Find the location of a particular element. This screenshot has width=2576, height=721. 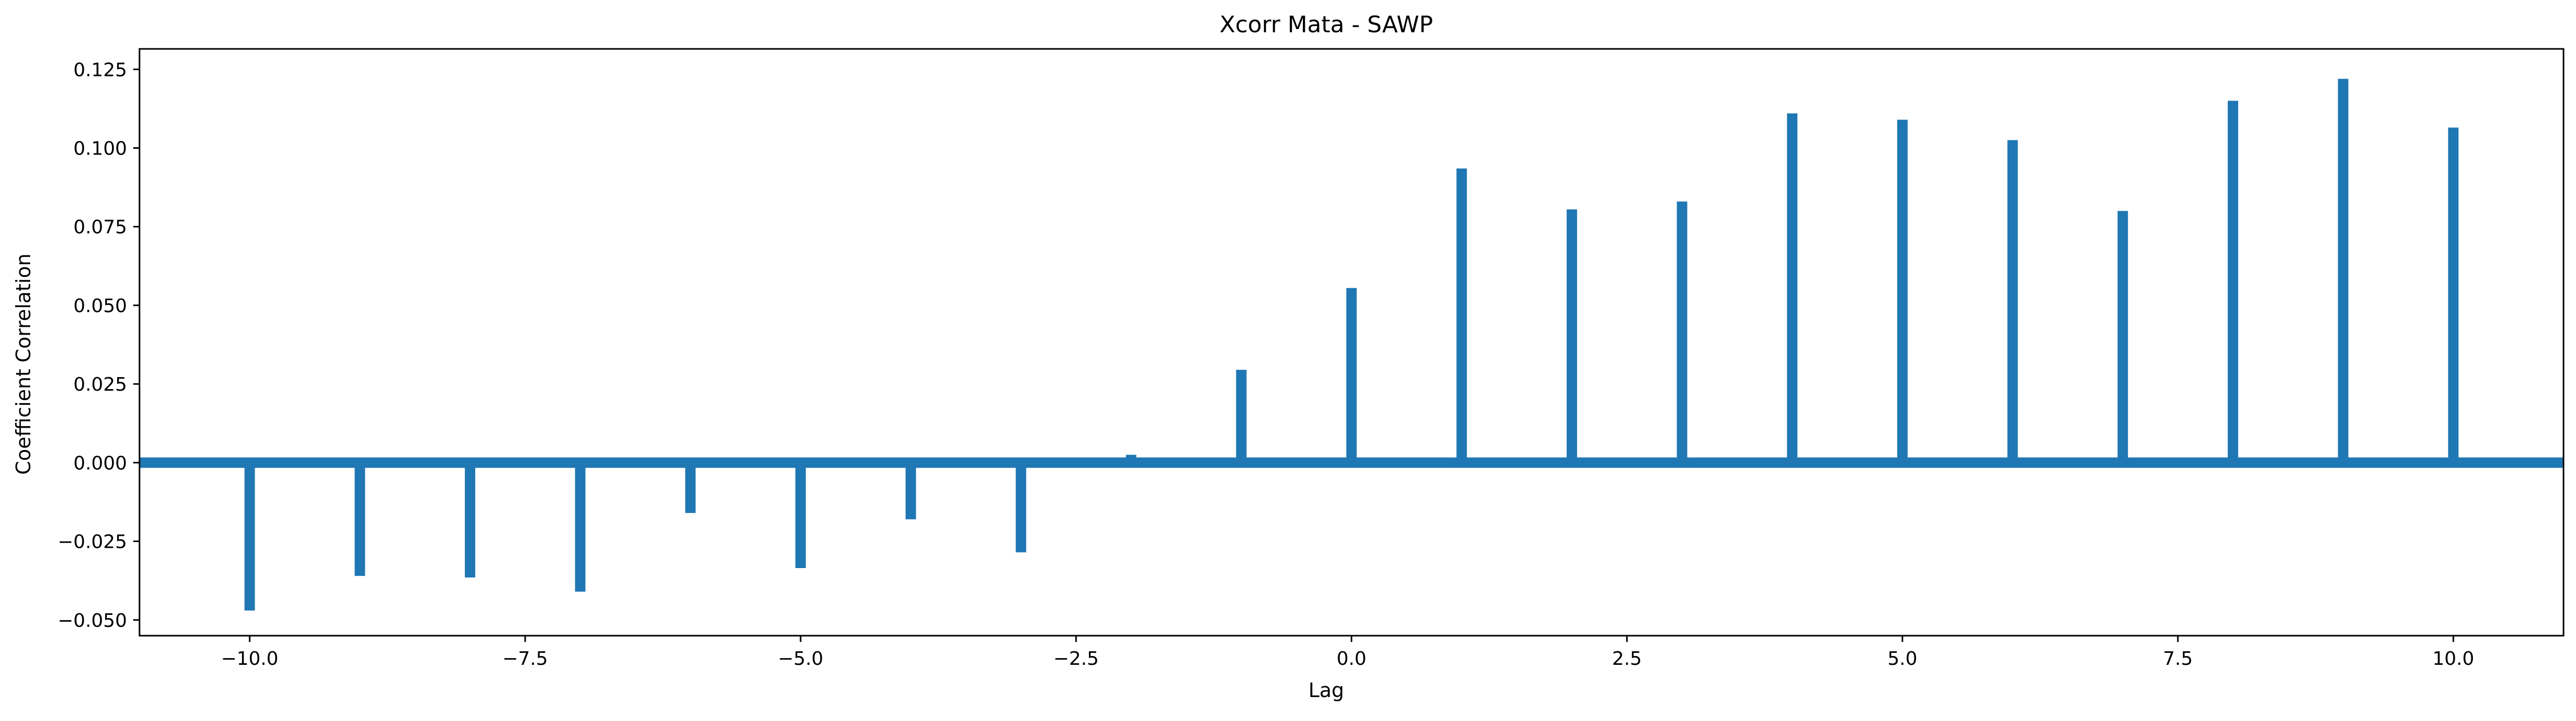

x-tick-label: 7.5 is located at coordinates (2177, 659).